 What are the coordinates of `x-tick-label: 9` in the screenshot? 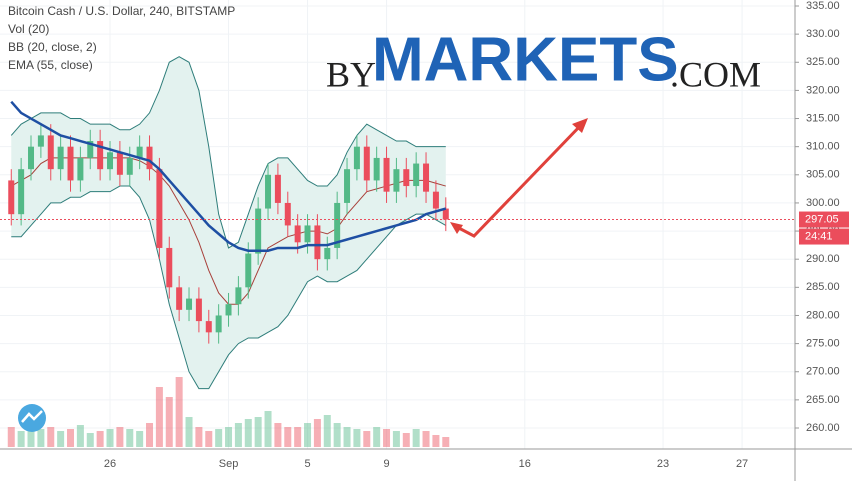 It's located at (386, 464).